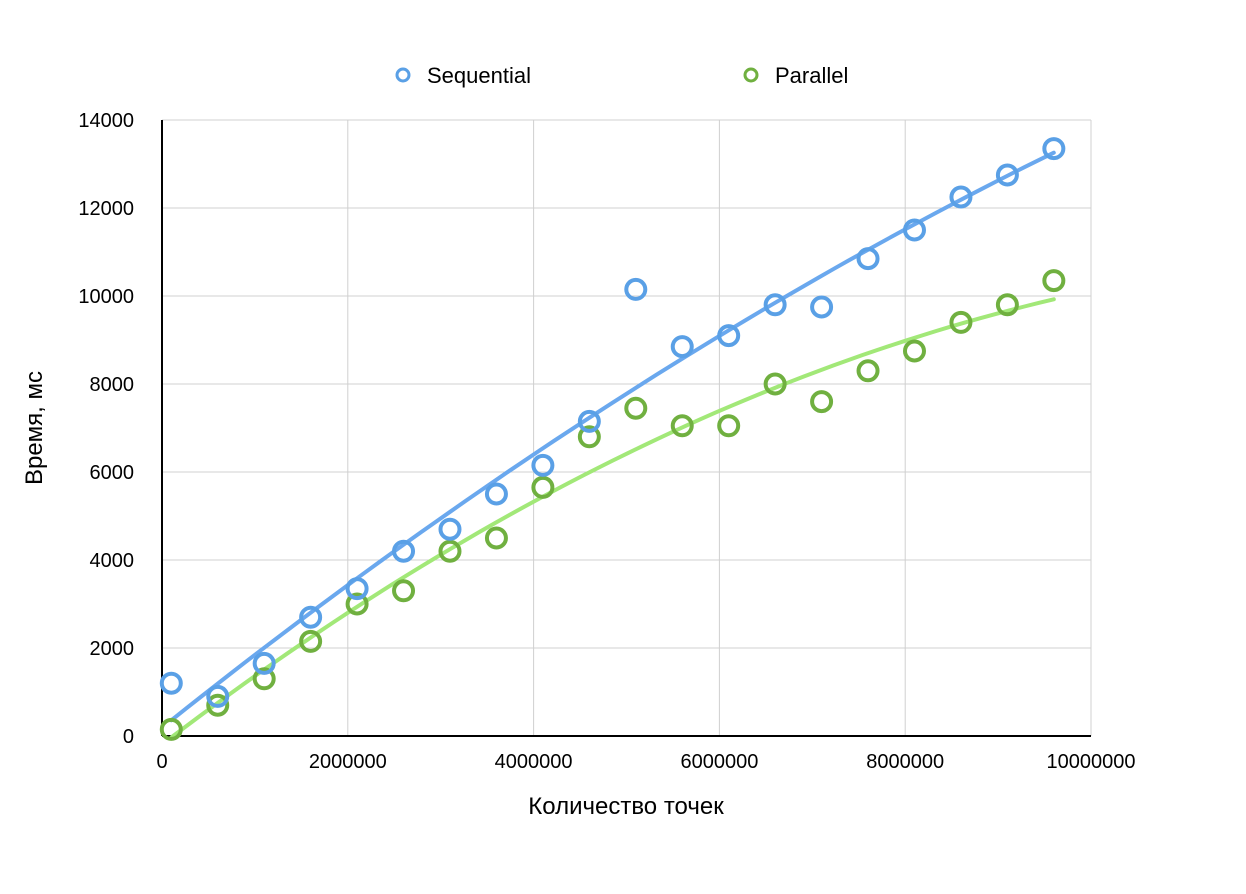 The width and height of the screenshot is (1246, 894). I want to click on y-tick-labels: 0 2000 4000 6000 8000 10000 12000 14000, so click(106, 429).